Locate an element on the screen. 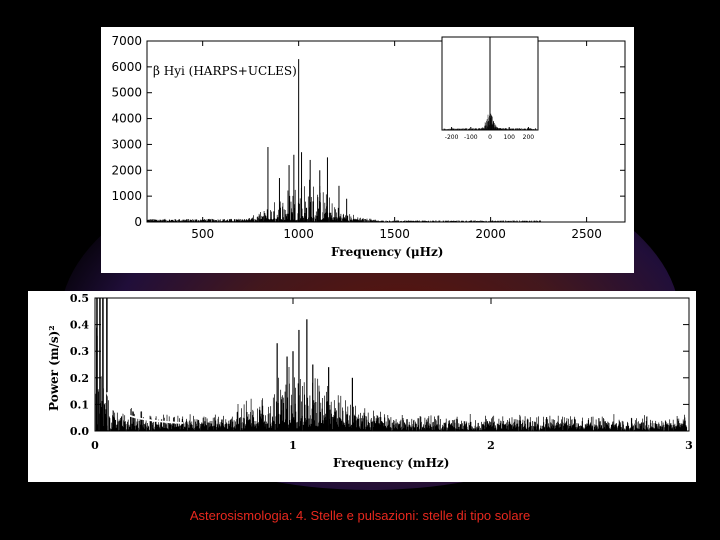 Image resolution: width=720 pixels, height=540 pixels. inset-x-tick-label: -200 is located at coordinates (452, 137).